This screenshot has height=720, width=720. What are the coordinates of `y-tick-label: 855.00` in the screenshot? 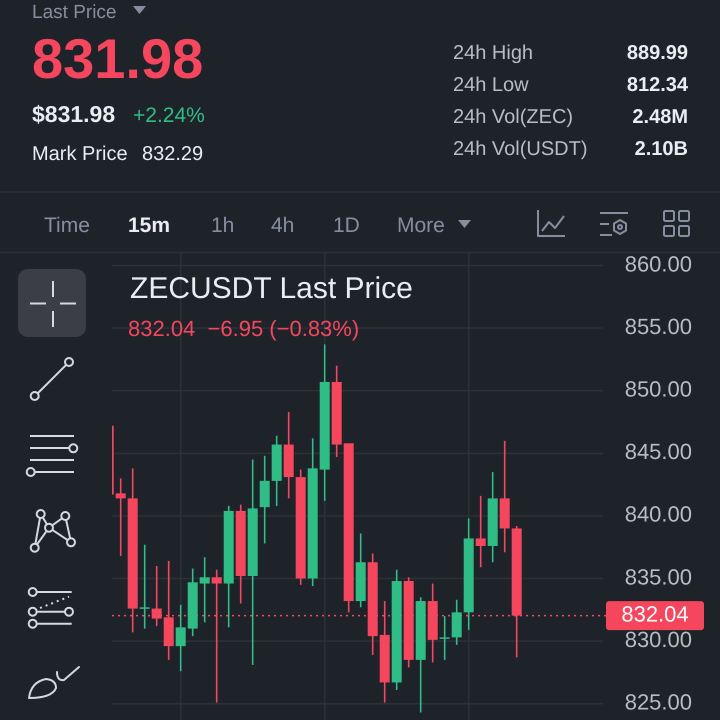 It's located at (658, 326).